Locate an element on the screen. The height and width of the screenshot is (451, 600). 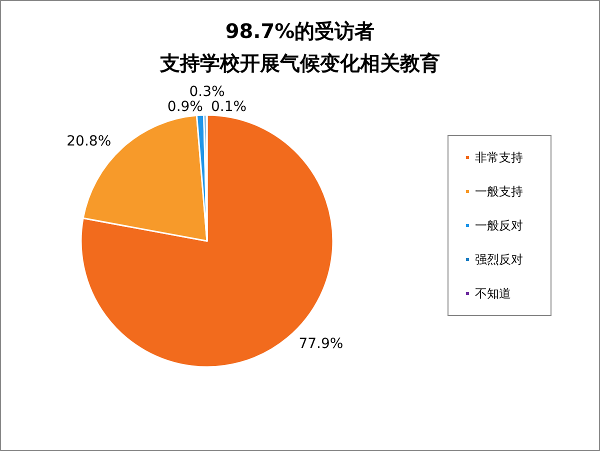
legend-label: 非常支持 is located at coordinates (499, 157).